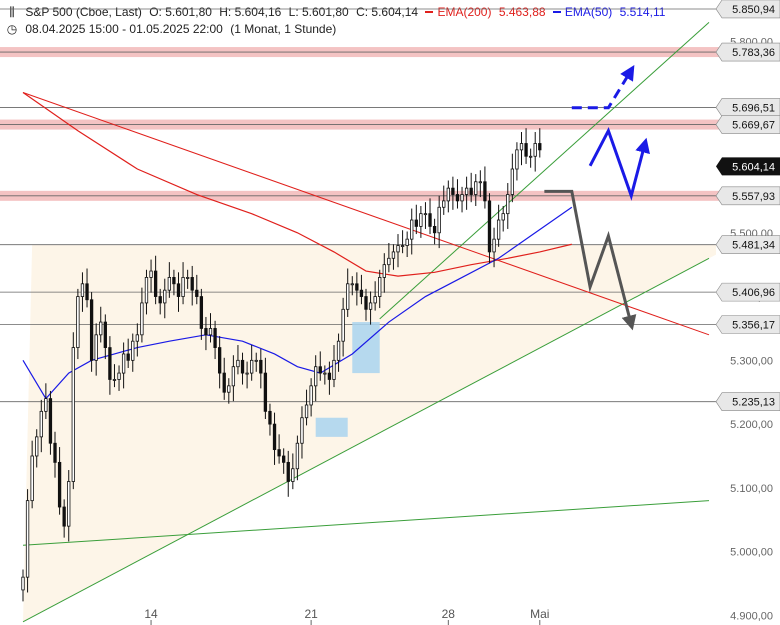 This screenshot has width=780, height=625. What do you see at coordinates (366, 523) in the screenshot?
I see `trendline` at bounding box center [366, 523].